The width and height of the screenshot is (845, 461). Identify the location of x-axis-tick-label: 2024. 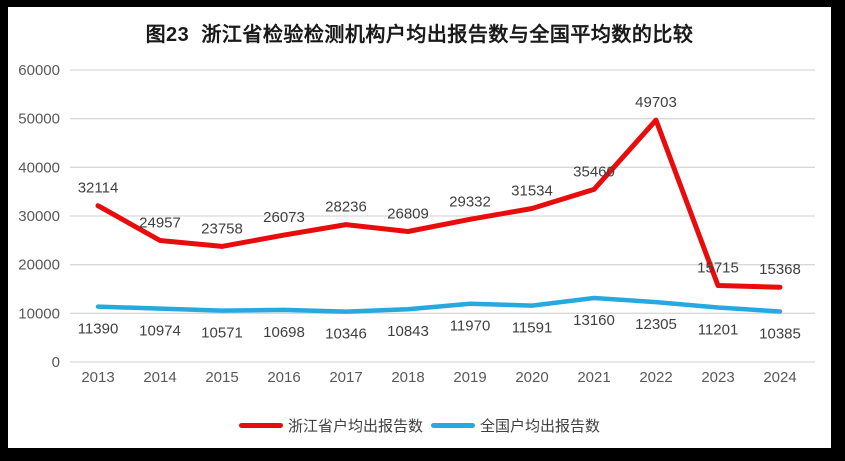
(779, 377).